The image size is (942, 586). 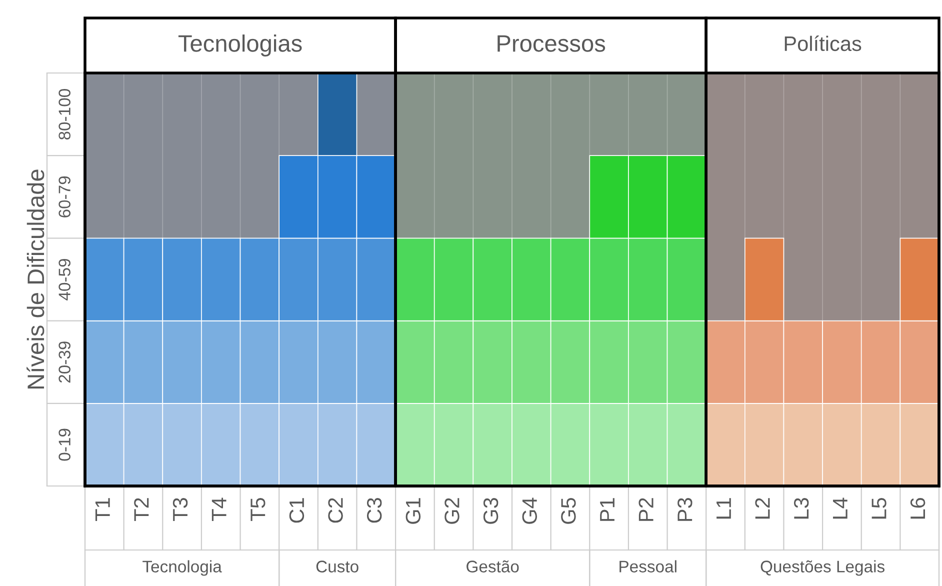 What do you see at coordinates (337, 566) in the screenshot?
I see `text: Custo` at bounding box center [337, 566].